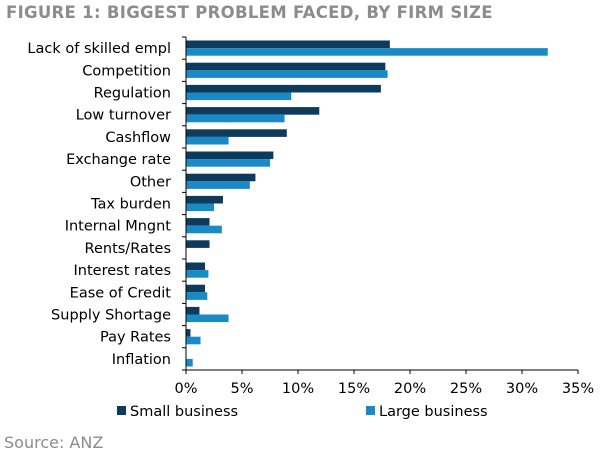 This screenshot has width=600, height=458. What do you see at coordinates (99, 49) in the screenshot?
I see `category-label: Lack of skilled empl` at bounding box center [99, 49].